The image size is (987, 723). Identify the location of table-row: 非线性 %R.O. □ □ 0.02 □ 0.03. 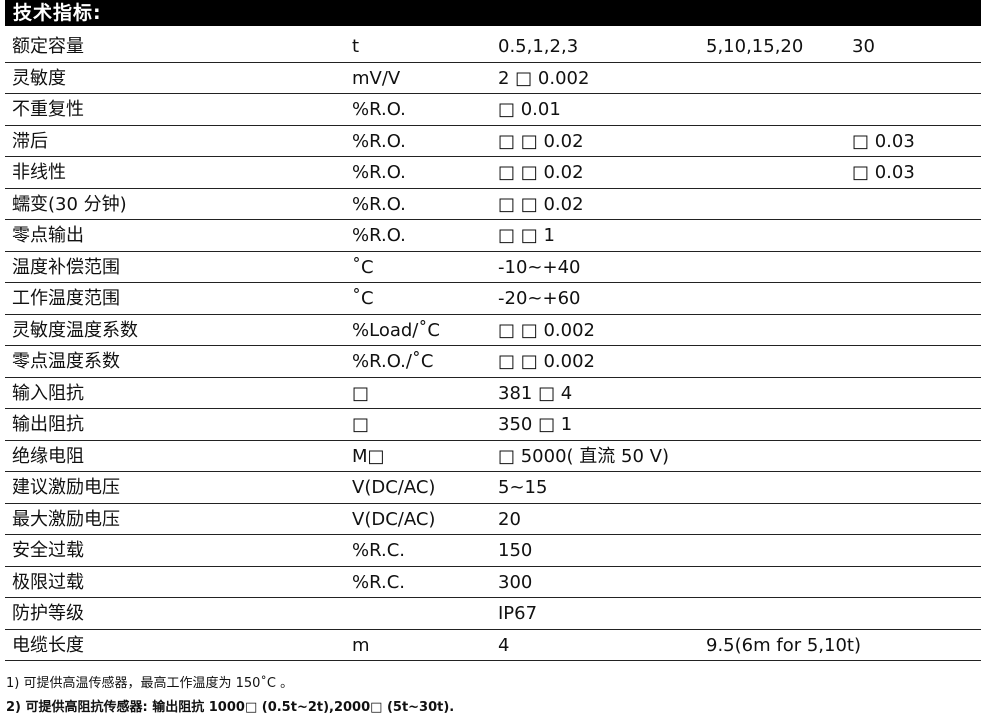
(493, 173).